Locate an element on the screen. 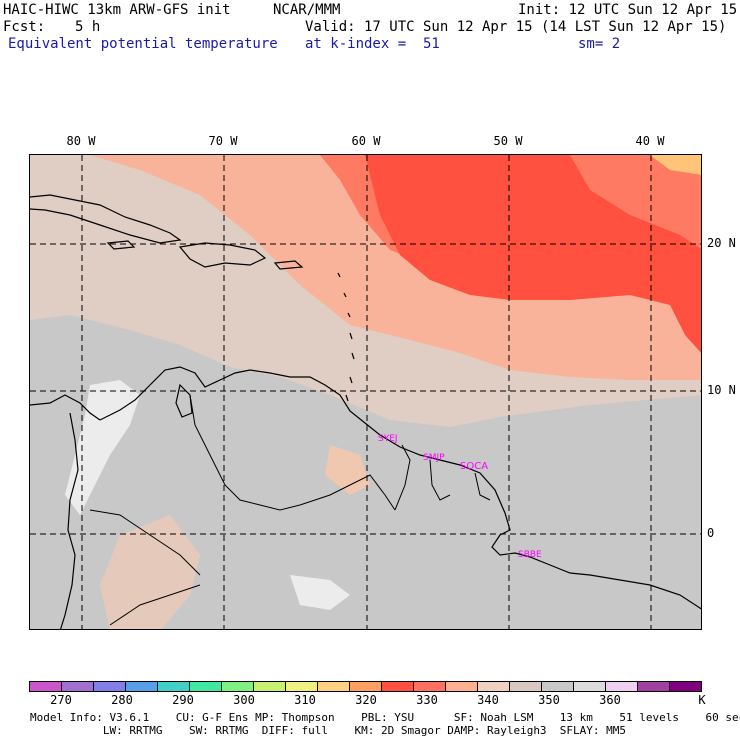 The image size is (740, 740). coast-lake-maracaibo is located at coordinates (184, 400).